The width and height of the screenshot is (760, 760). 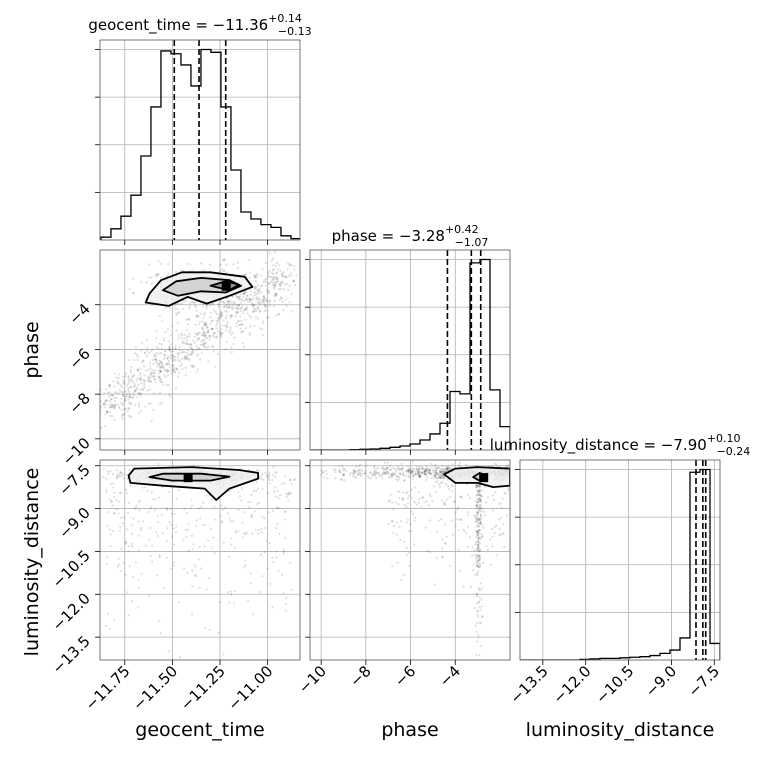 What do you see at coordinates (180, 359) in the screenshot?
I see `panel-phase-vs-geocent-time: −10−8−6−4` at bounding box center [180, 359].